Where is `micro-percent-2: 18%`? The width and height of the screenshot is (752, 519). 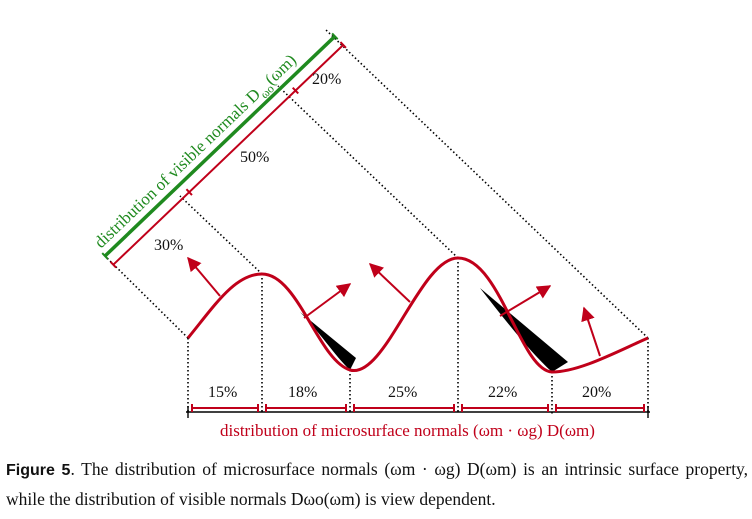
micro-percent-2: 18% is located at coordinates (302, 392).